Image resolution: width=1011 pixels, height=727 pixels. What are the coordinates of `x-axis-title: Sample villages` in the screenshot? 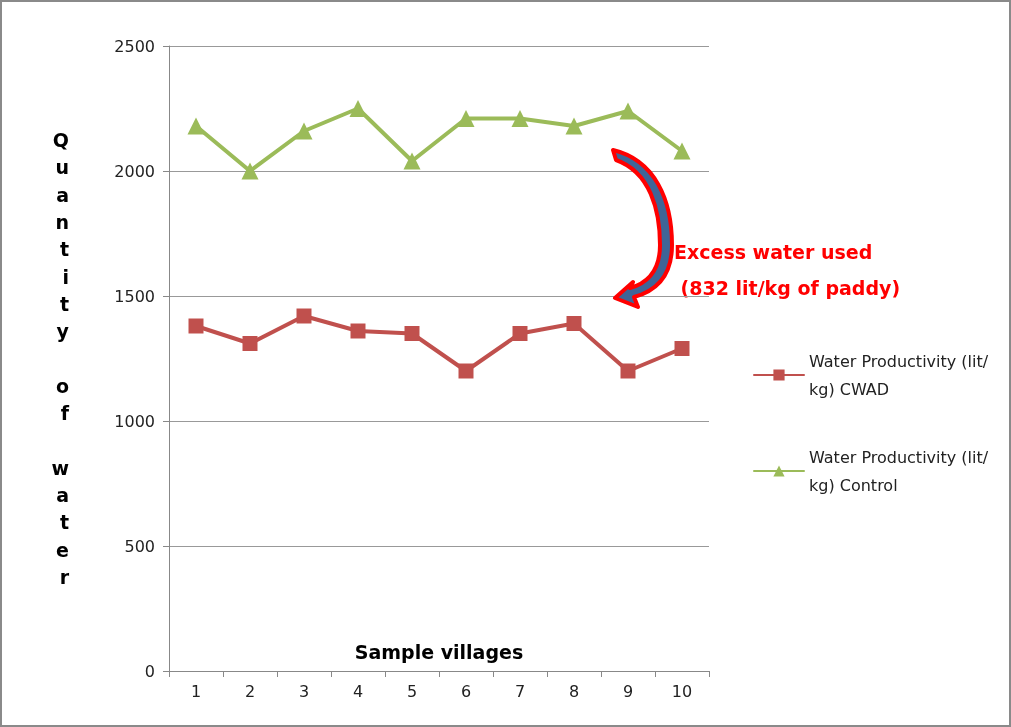 It's located at (439, 651).